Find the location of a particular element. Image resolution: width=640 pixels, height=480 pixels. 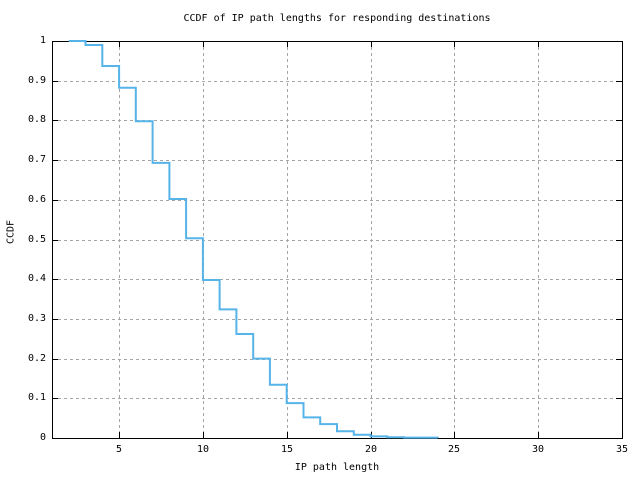

x-tick-label: 20 is located at coordinates (371, 449).